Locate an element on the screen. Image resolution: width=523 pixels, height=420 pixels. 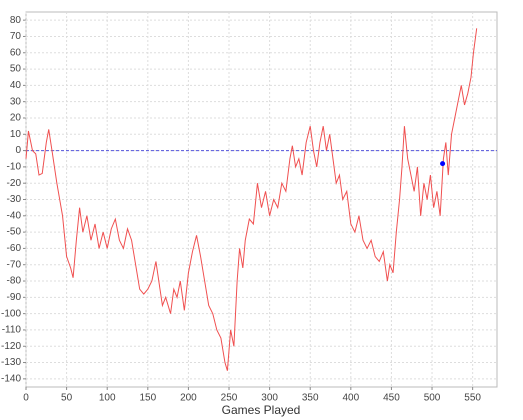
x-tick-label: 500 is located at coordinates (432, 398).